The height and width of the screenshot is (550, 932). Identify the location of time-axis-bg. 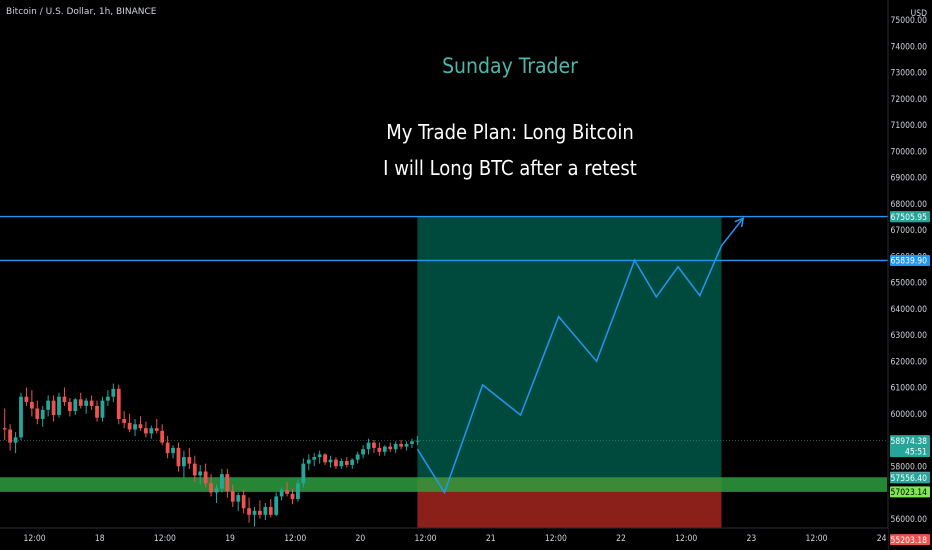
(444, 539).